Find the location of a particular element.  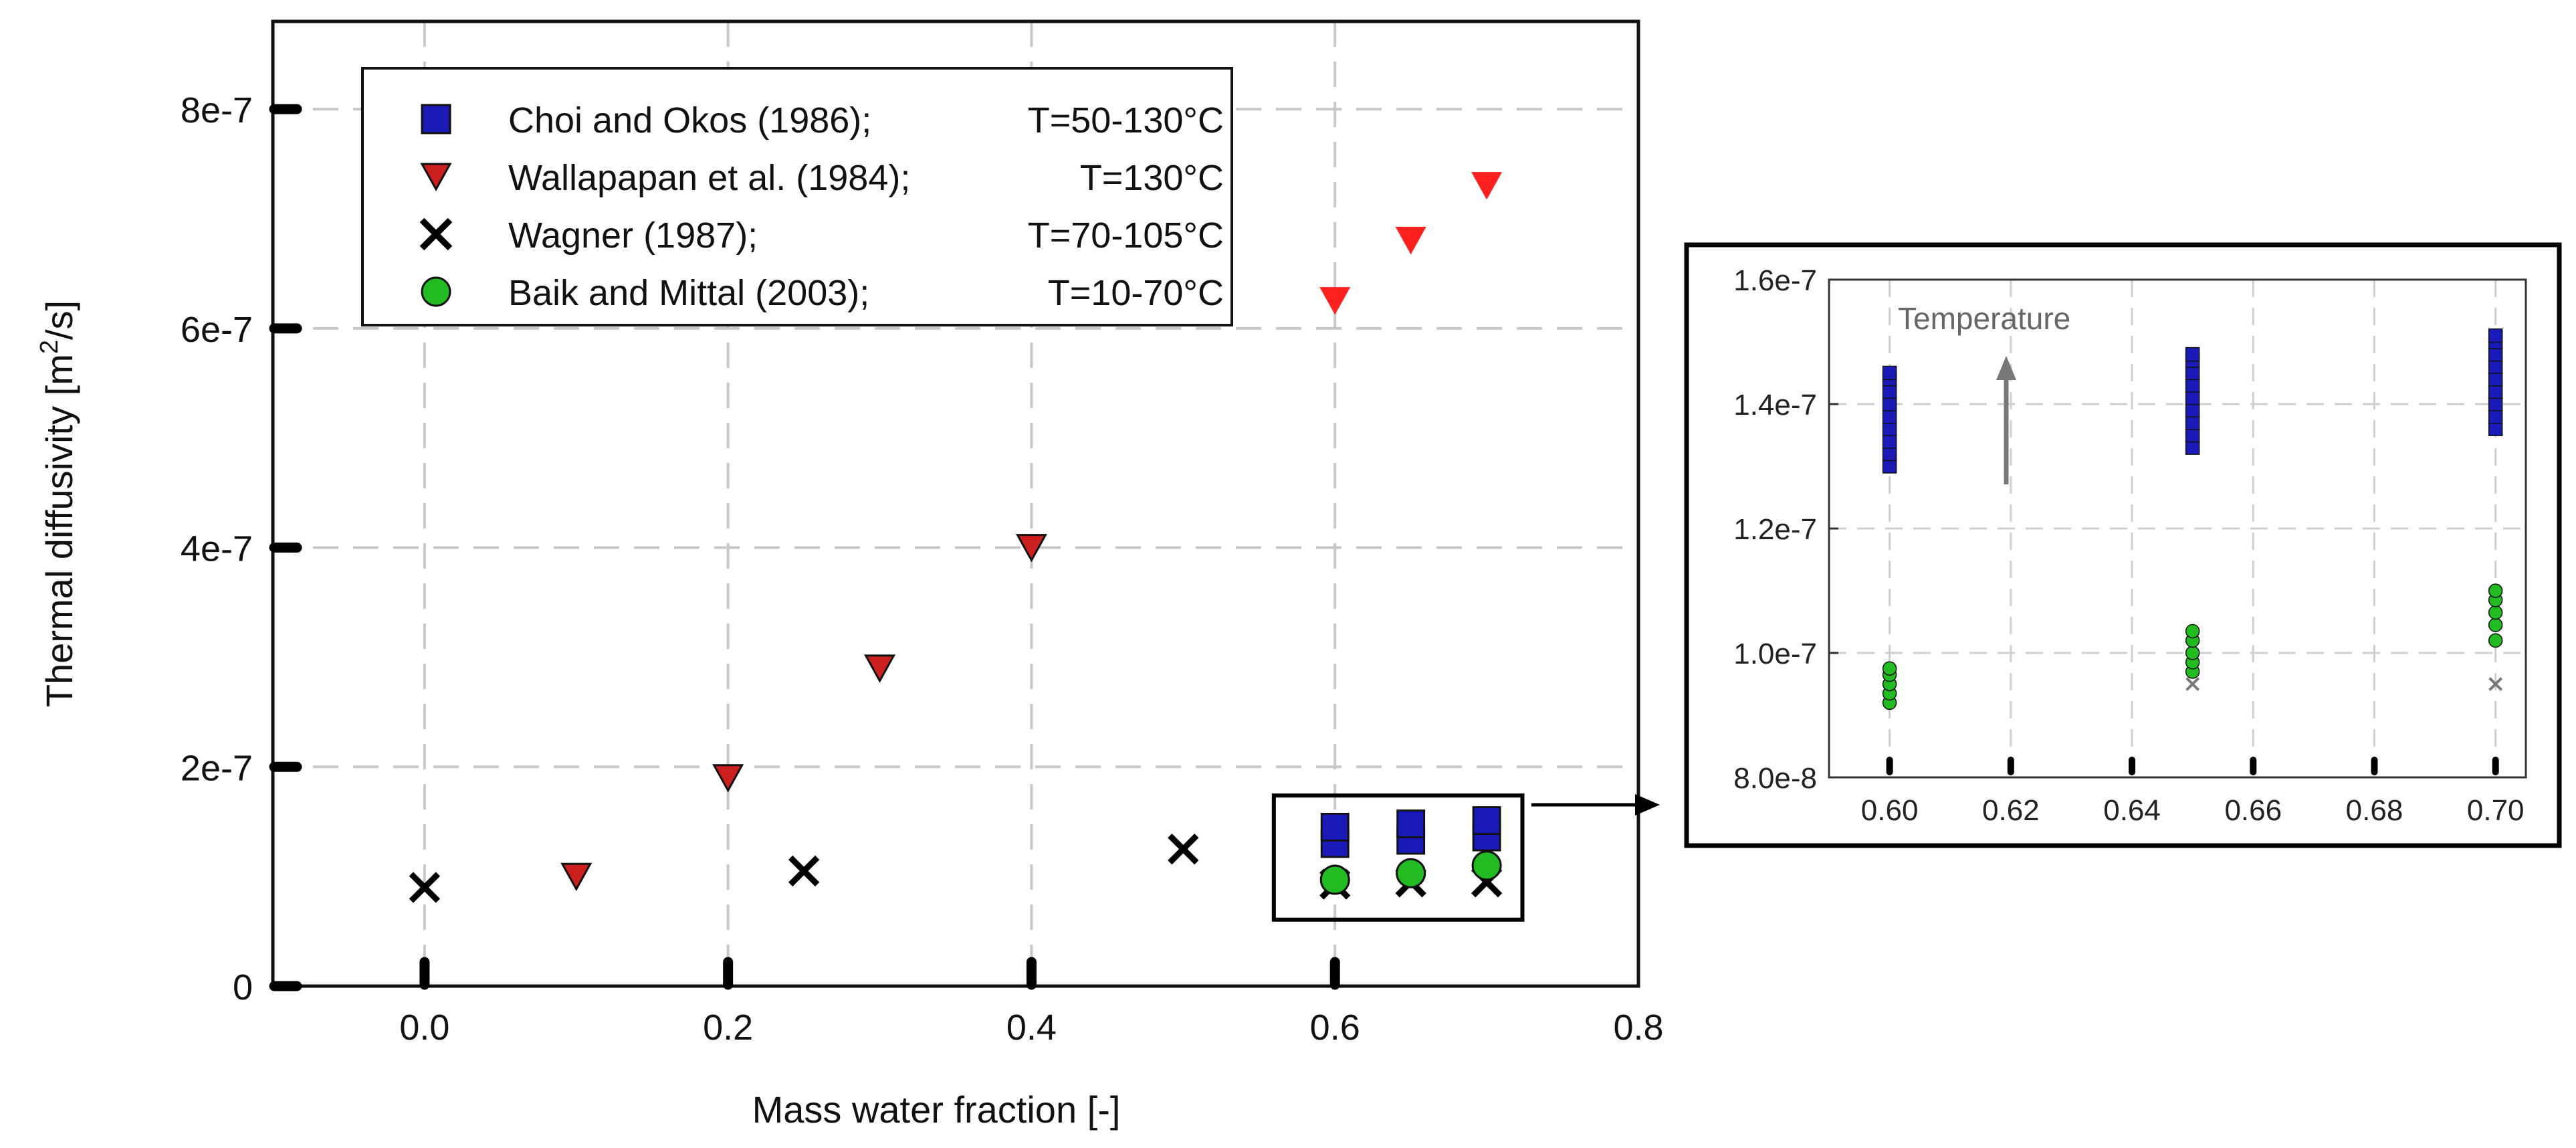

legend-condition: T=70-105°C is located at coordinates (1126, 235).